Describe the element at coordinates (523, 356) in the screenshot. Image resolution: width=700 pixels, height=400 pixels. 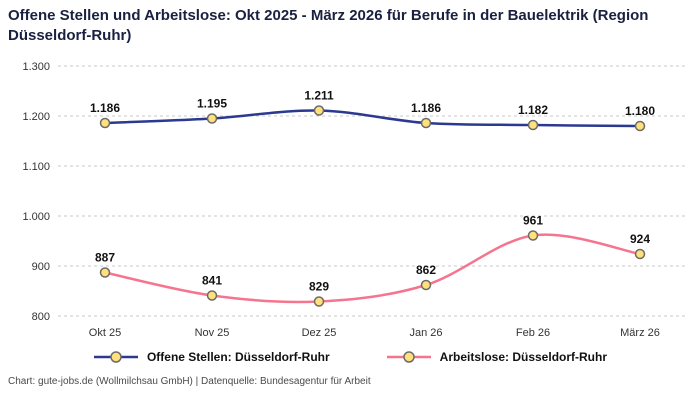
I see `legend-label-arbeitslose: Arbeitslose: Düsseldorf-Ruhr` at that location.